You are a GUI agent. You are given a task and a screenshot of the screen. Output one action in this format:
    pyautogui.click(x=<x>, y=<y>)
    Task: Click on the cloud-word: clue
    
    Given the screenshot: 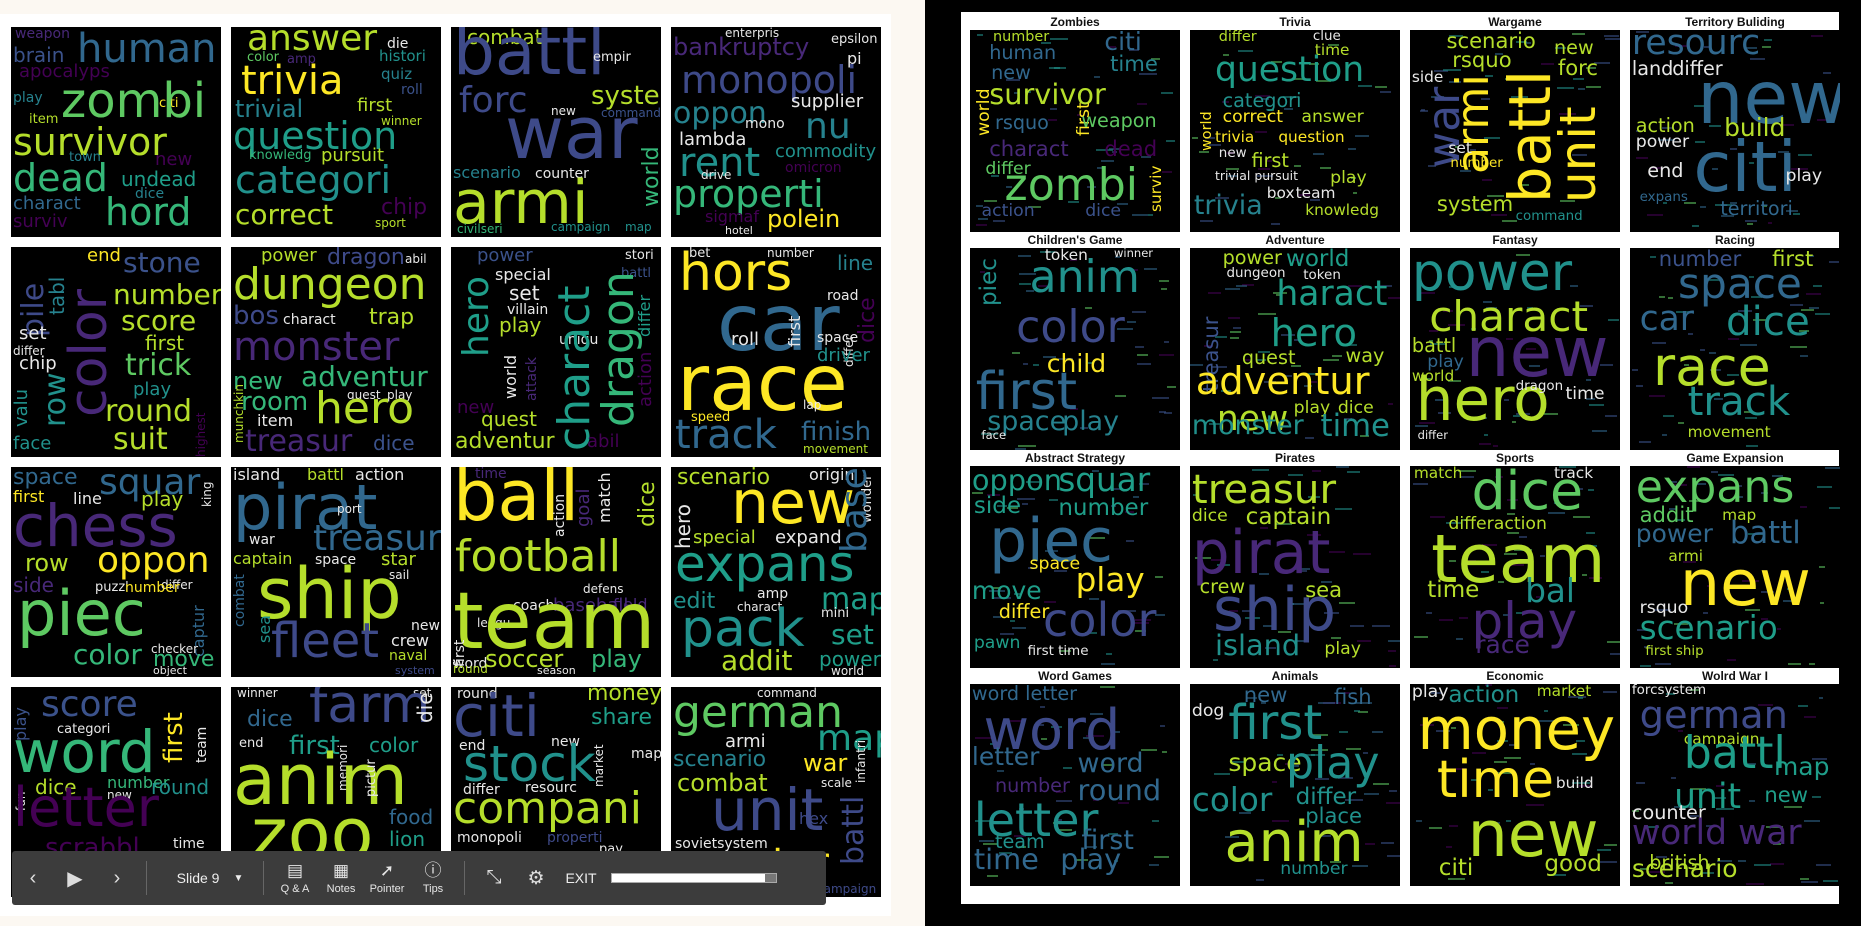 What is the action you would take?
    pyautogui.click(x=1326, y=37)
    